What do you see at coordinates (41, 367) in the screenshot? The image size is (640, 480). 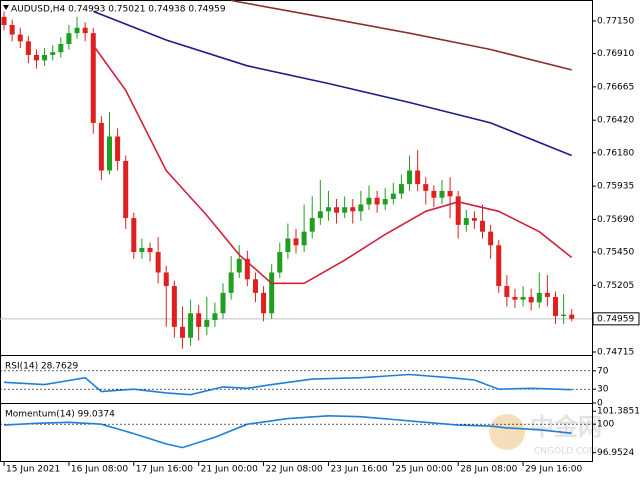 I see `panel-title: RSI(14) 28.7629` at bounding box center [41, 367].